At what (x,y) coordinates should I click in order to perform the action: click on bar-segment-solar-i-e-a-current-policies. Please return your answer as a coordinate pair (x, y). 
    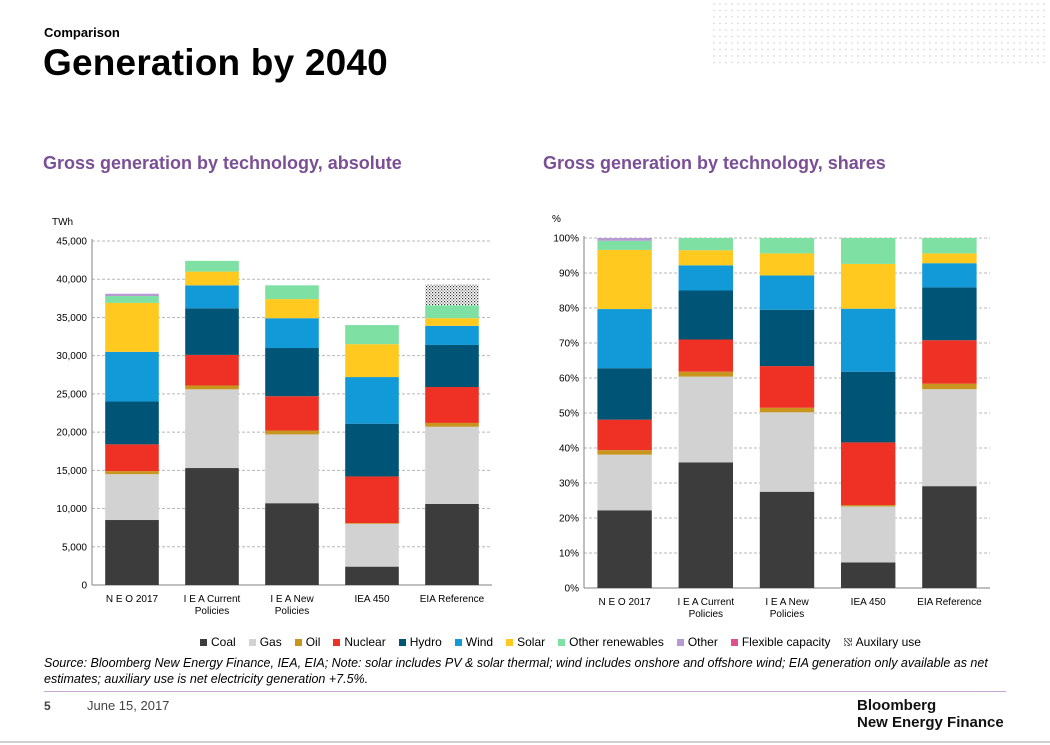
    Looking at the image, I should click on (212, 278).